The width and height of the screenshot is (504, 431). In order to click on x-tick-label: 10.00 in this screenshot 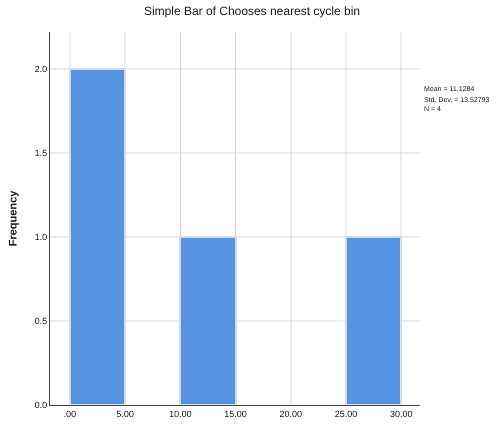, I will do `click(180, 413)`.